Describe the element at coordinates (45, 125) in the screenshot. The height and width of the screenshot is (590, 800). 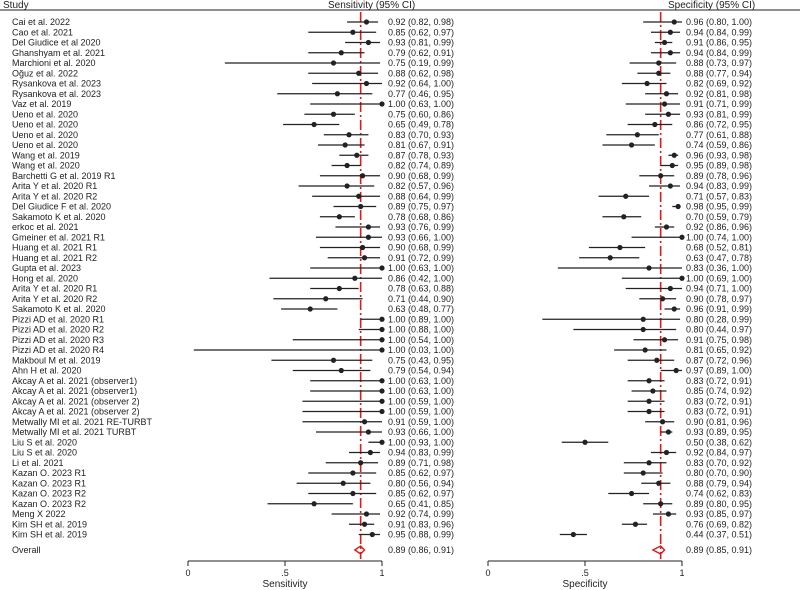
I see `study-name: Ueno et al. 2020` at that location.